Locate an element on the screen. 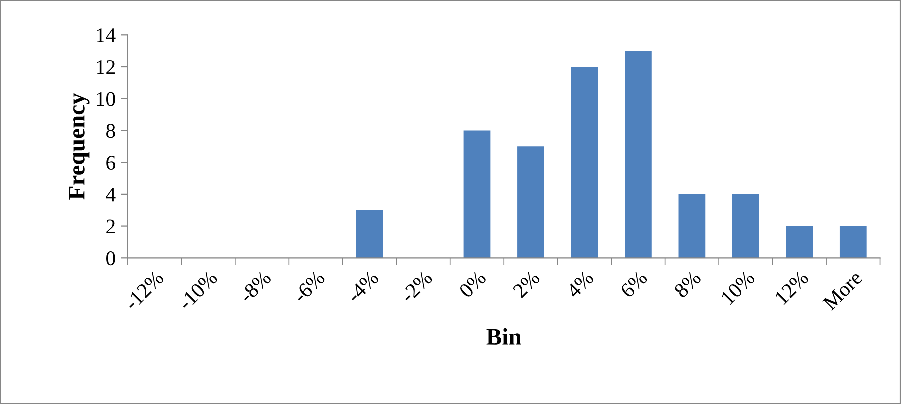 Image resolution: width=901 pixels, height=404 pixels. y-tick-label: 4 is located at coordinates (111, 195).